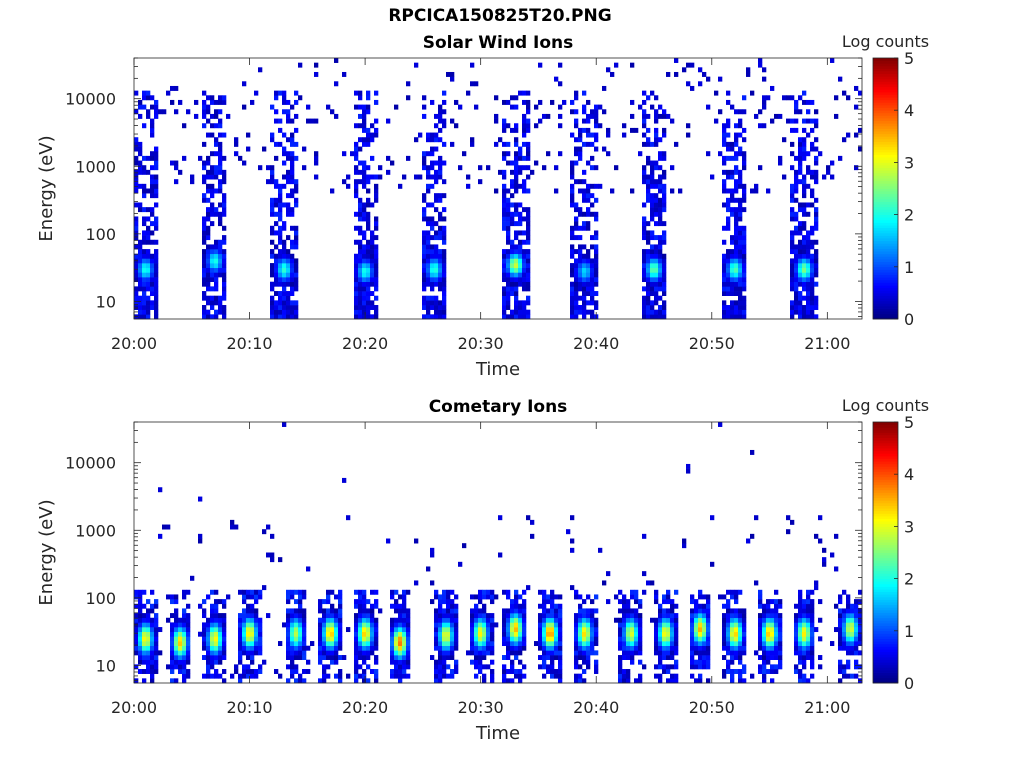 The image size is (1024, 768). I want to click on colorbar-tick-label: 4, so click(909, 474).